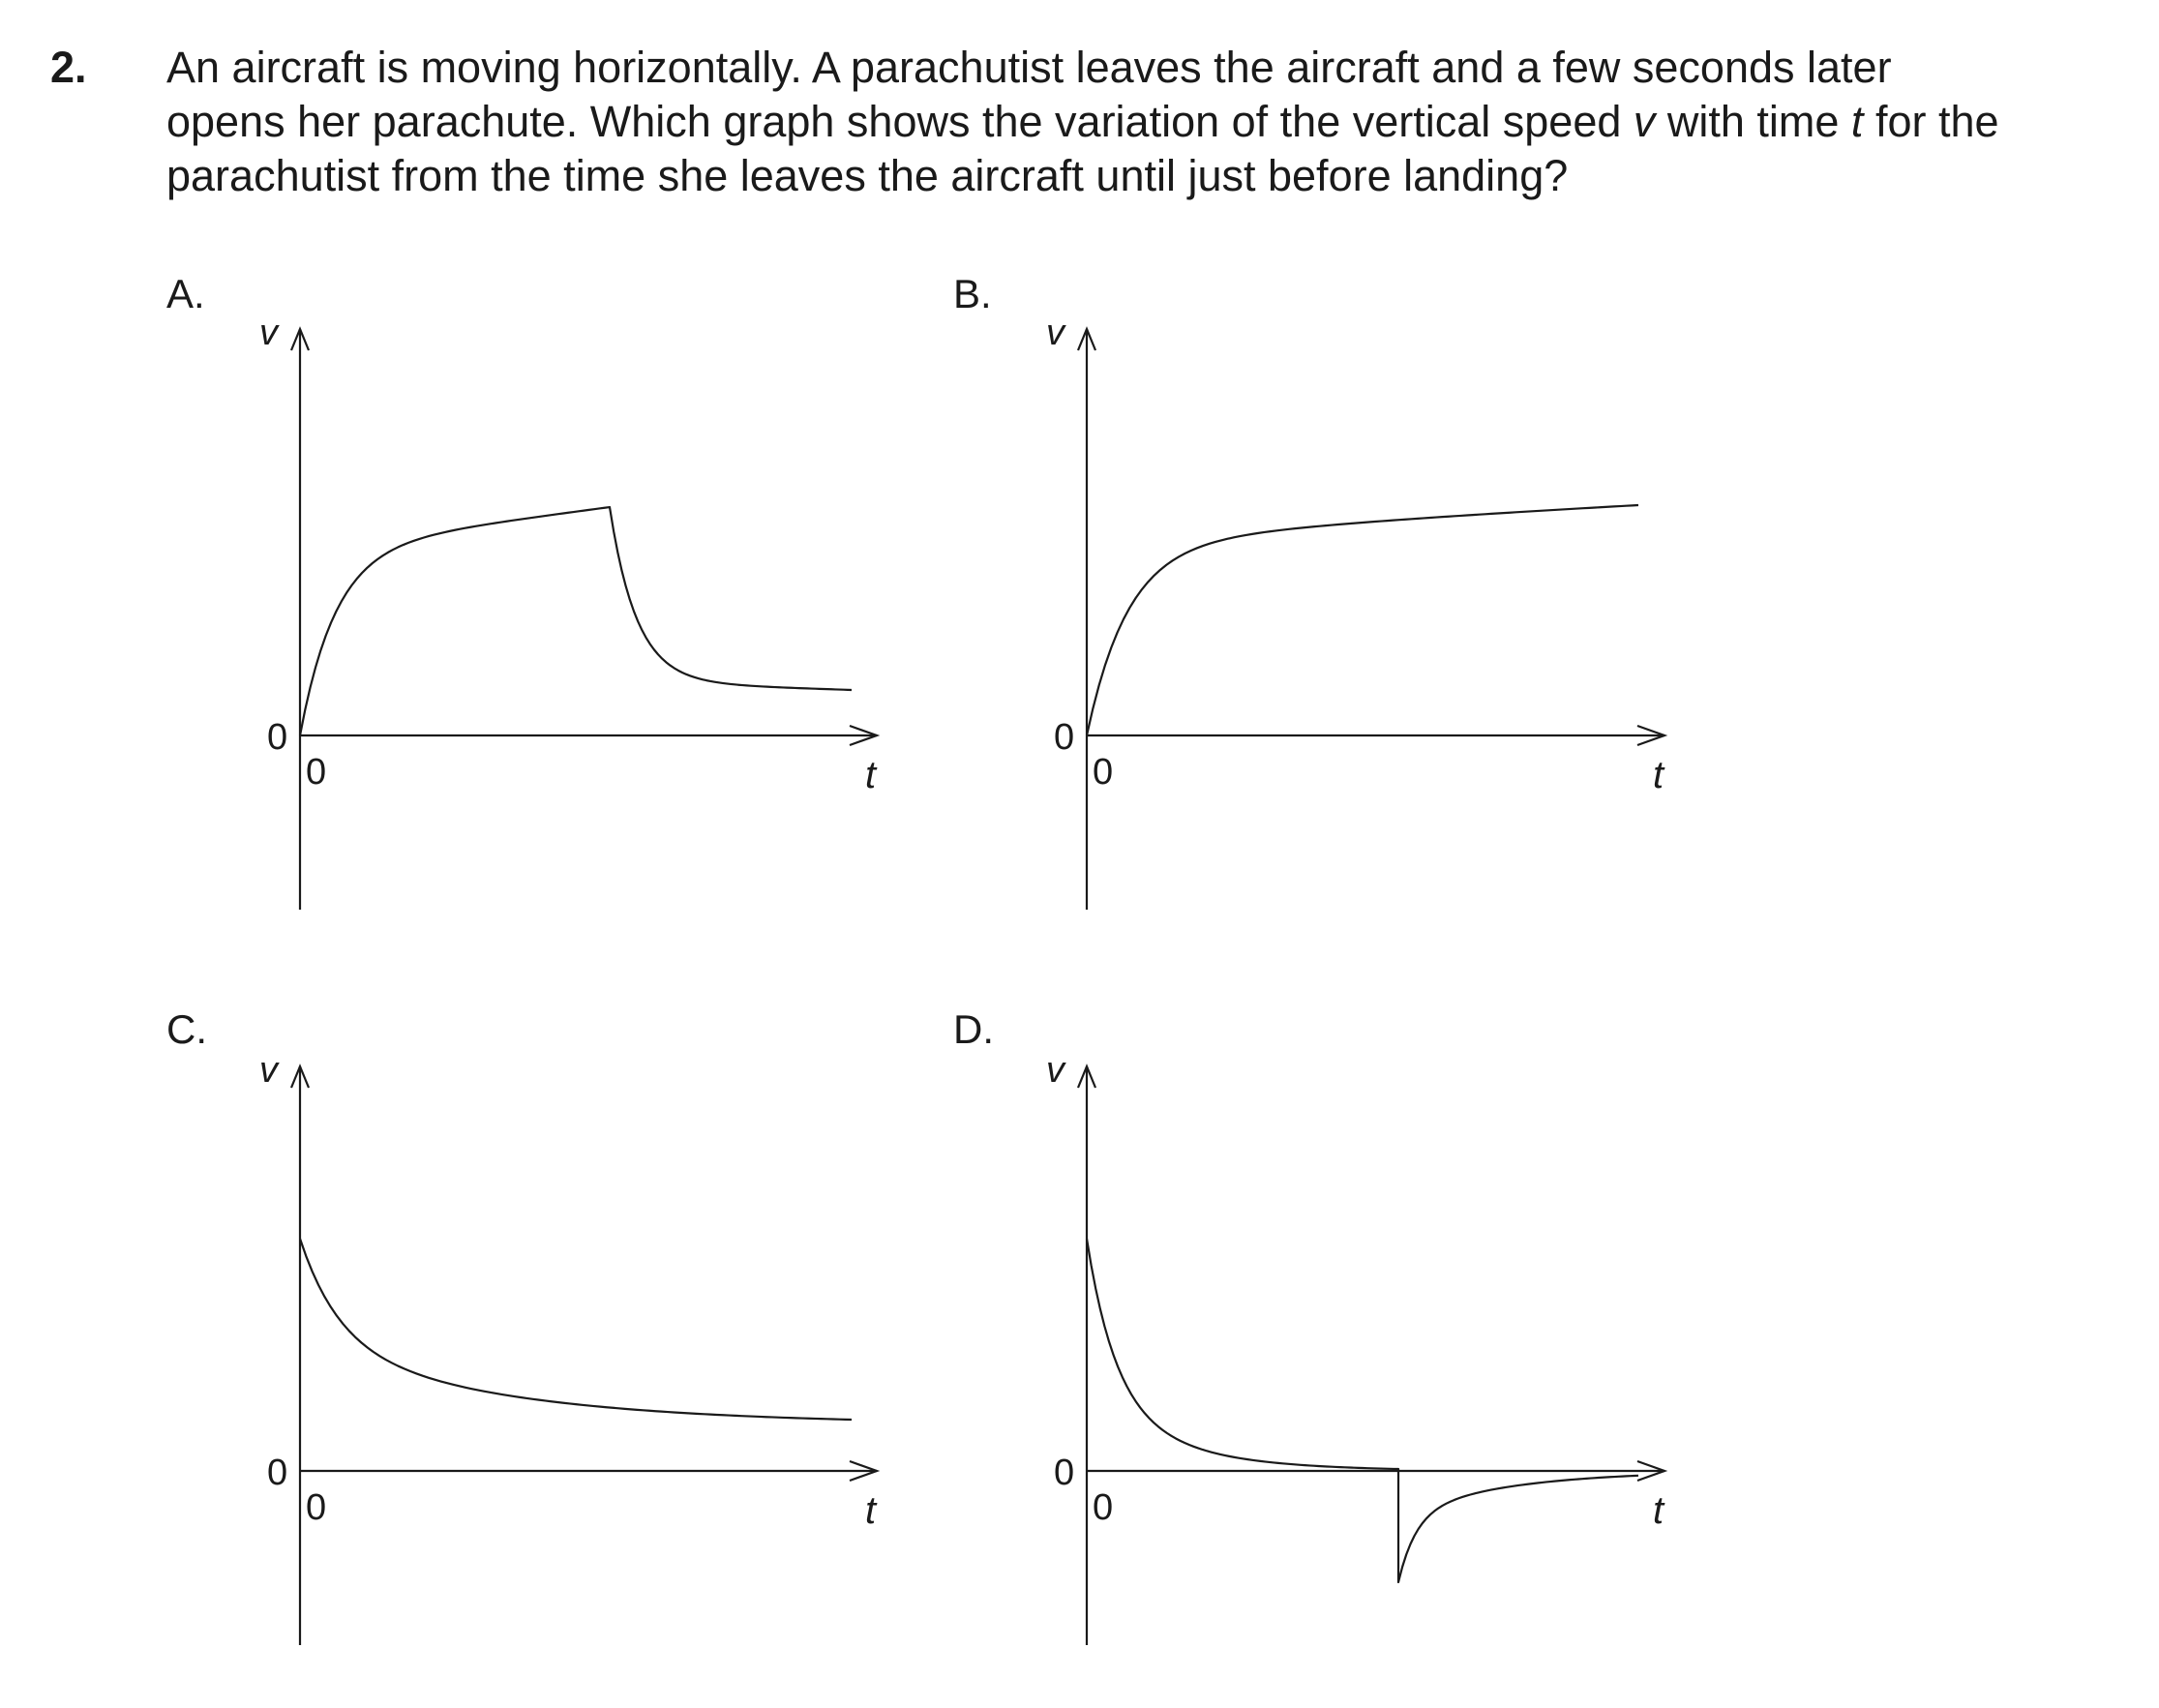 This screenshot has width=2159, height=1708. I want to click on question-number: 2., so click(68, 67).